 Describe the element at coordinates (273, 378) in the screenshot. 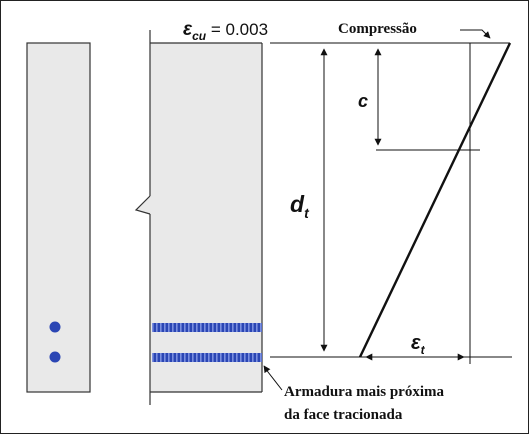

I see `reinforcement-leader` at that location.